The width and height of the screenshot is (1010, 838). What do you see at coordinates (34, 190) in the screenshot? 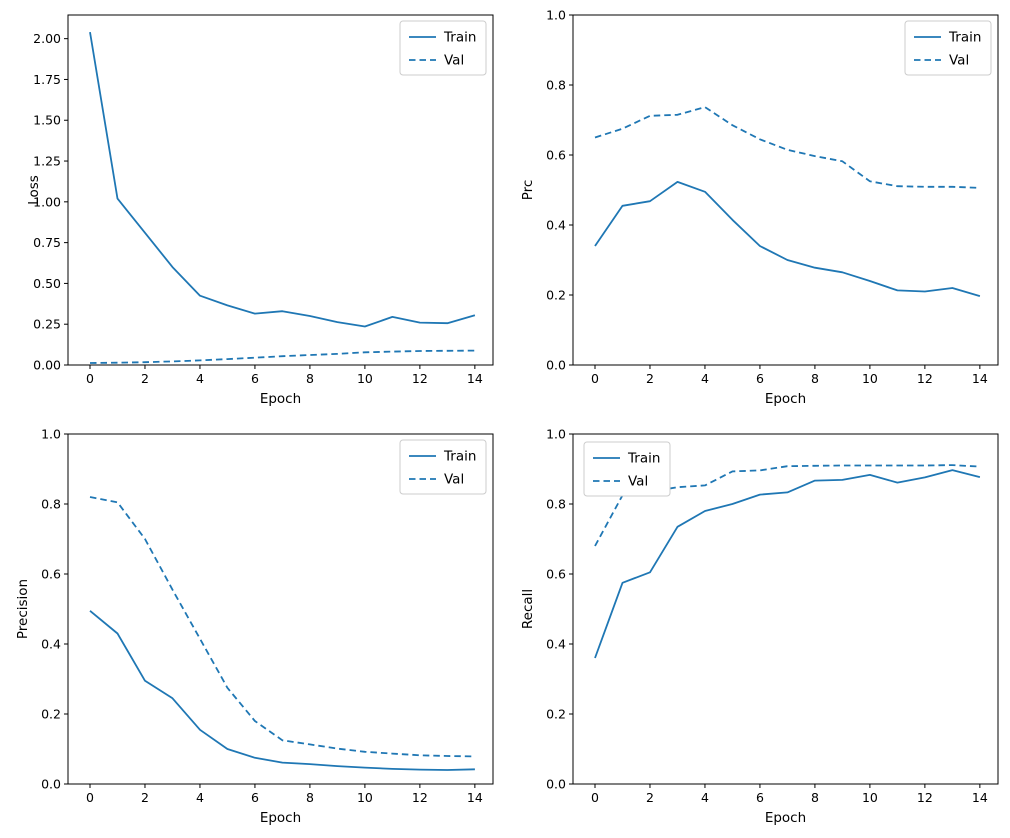
I see `y-axis-label: Loss` at bounding box center [34, 190].